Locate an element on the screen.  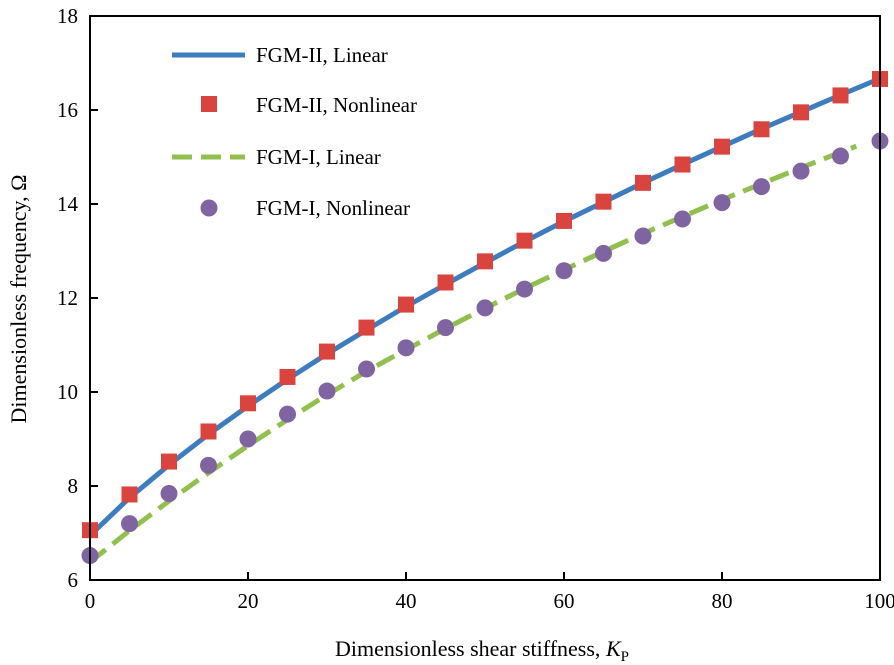
legend-entry-fgm-ii-nonlinear: FGM-II, Nonlinear is located at coordinates (309, 105).